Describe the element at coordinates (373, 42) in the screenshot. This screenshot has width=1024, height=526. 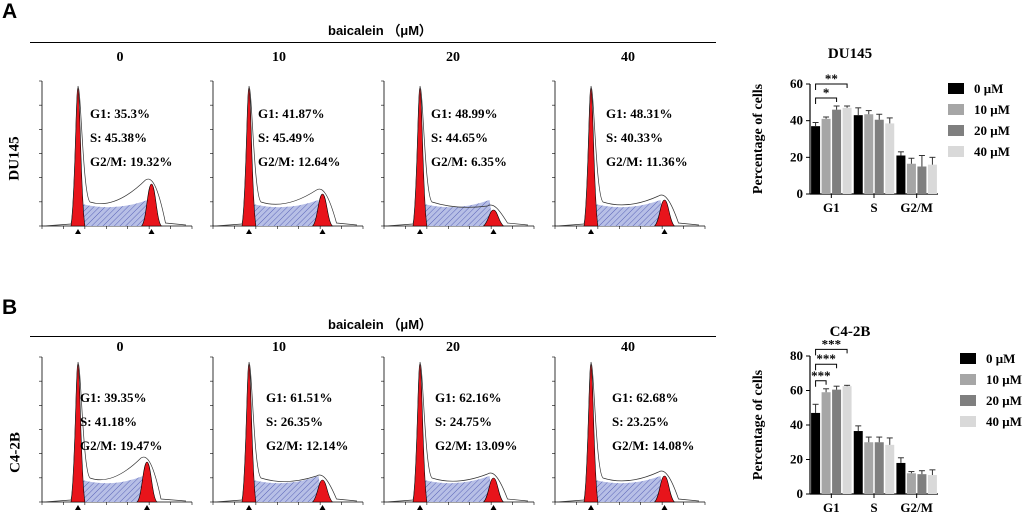
I see `condition-rule-a` at that location.